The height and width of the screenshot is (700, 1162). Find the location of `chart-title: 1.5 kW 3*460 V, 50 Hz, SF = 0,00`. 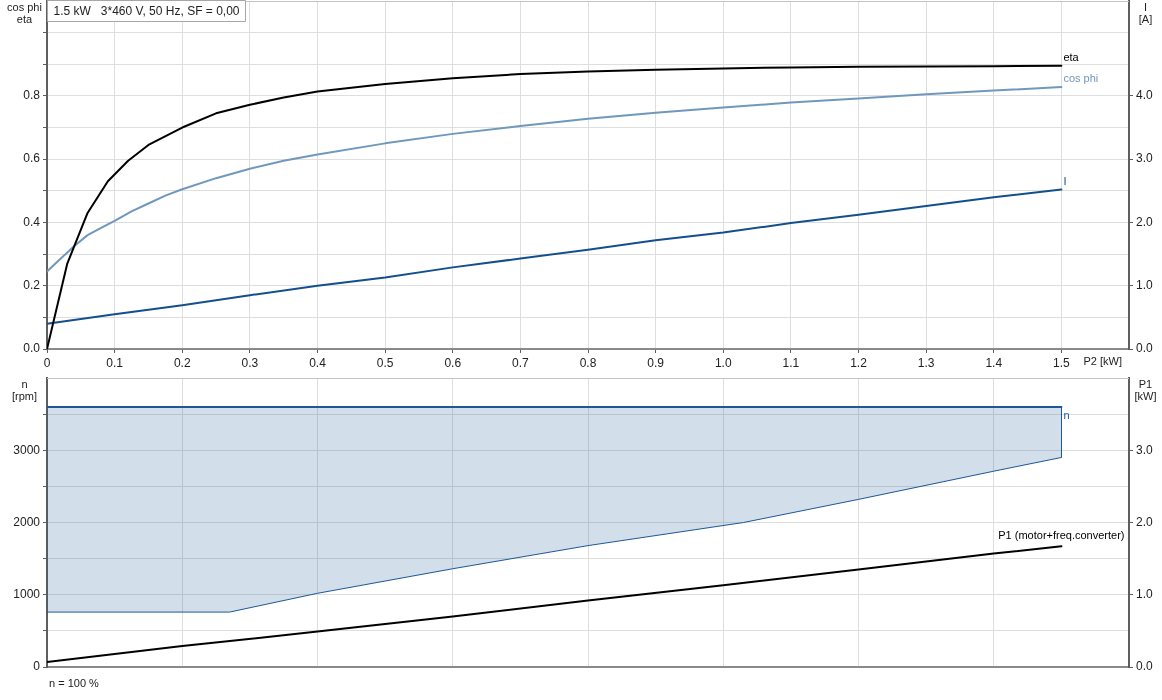

chart-title: 1.5 kW 3*460 V, 50 Hz, SF = 0,00 is located at coordinates (146, 11).